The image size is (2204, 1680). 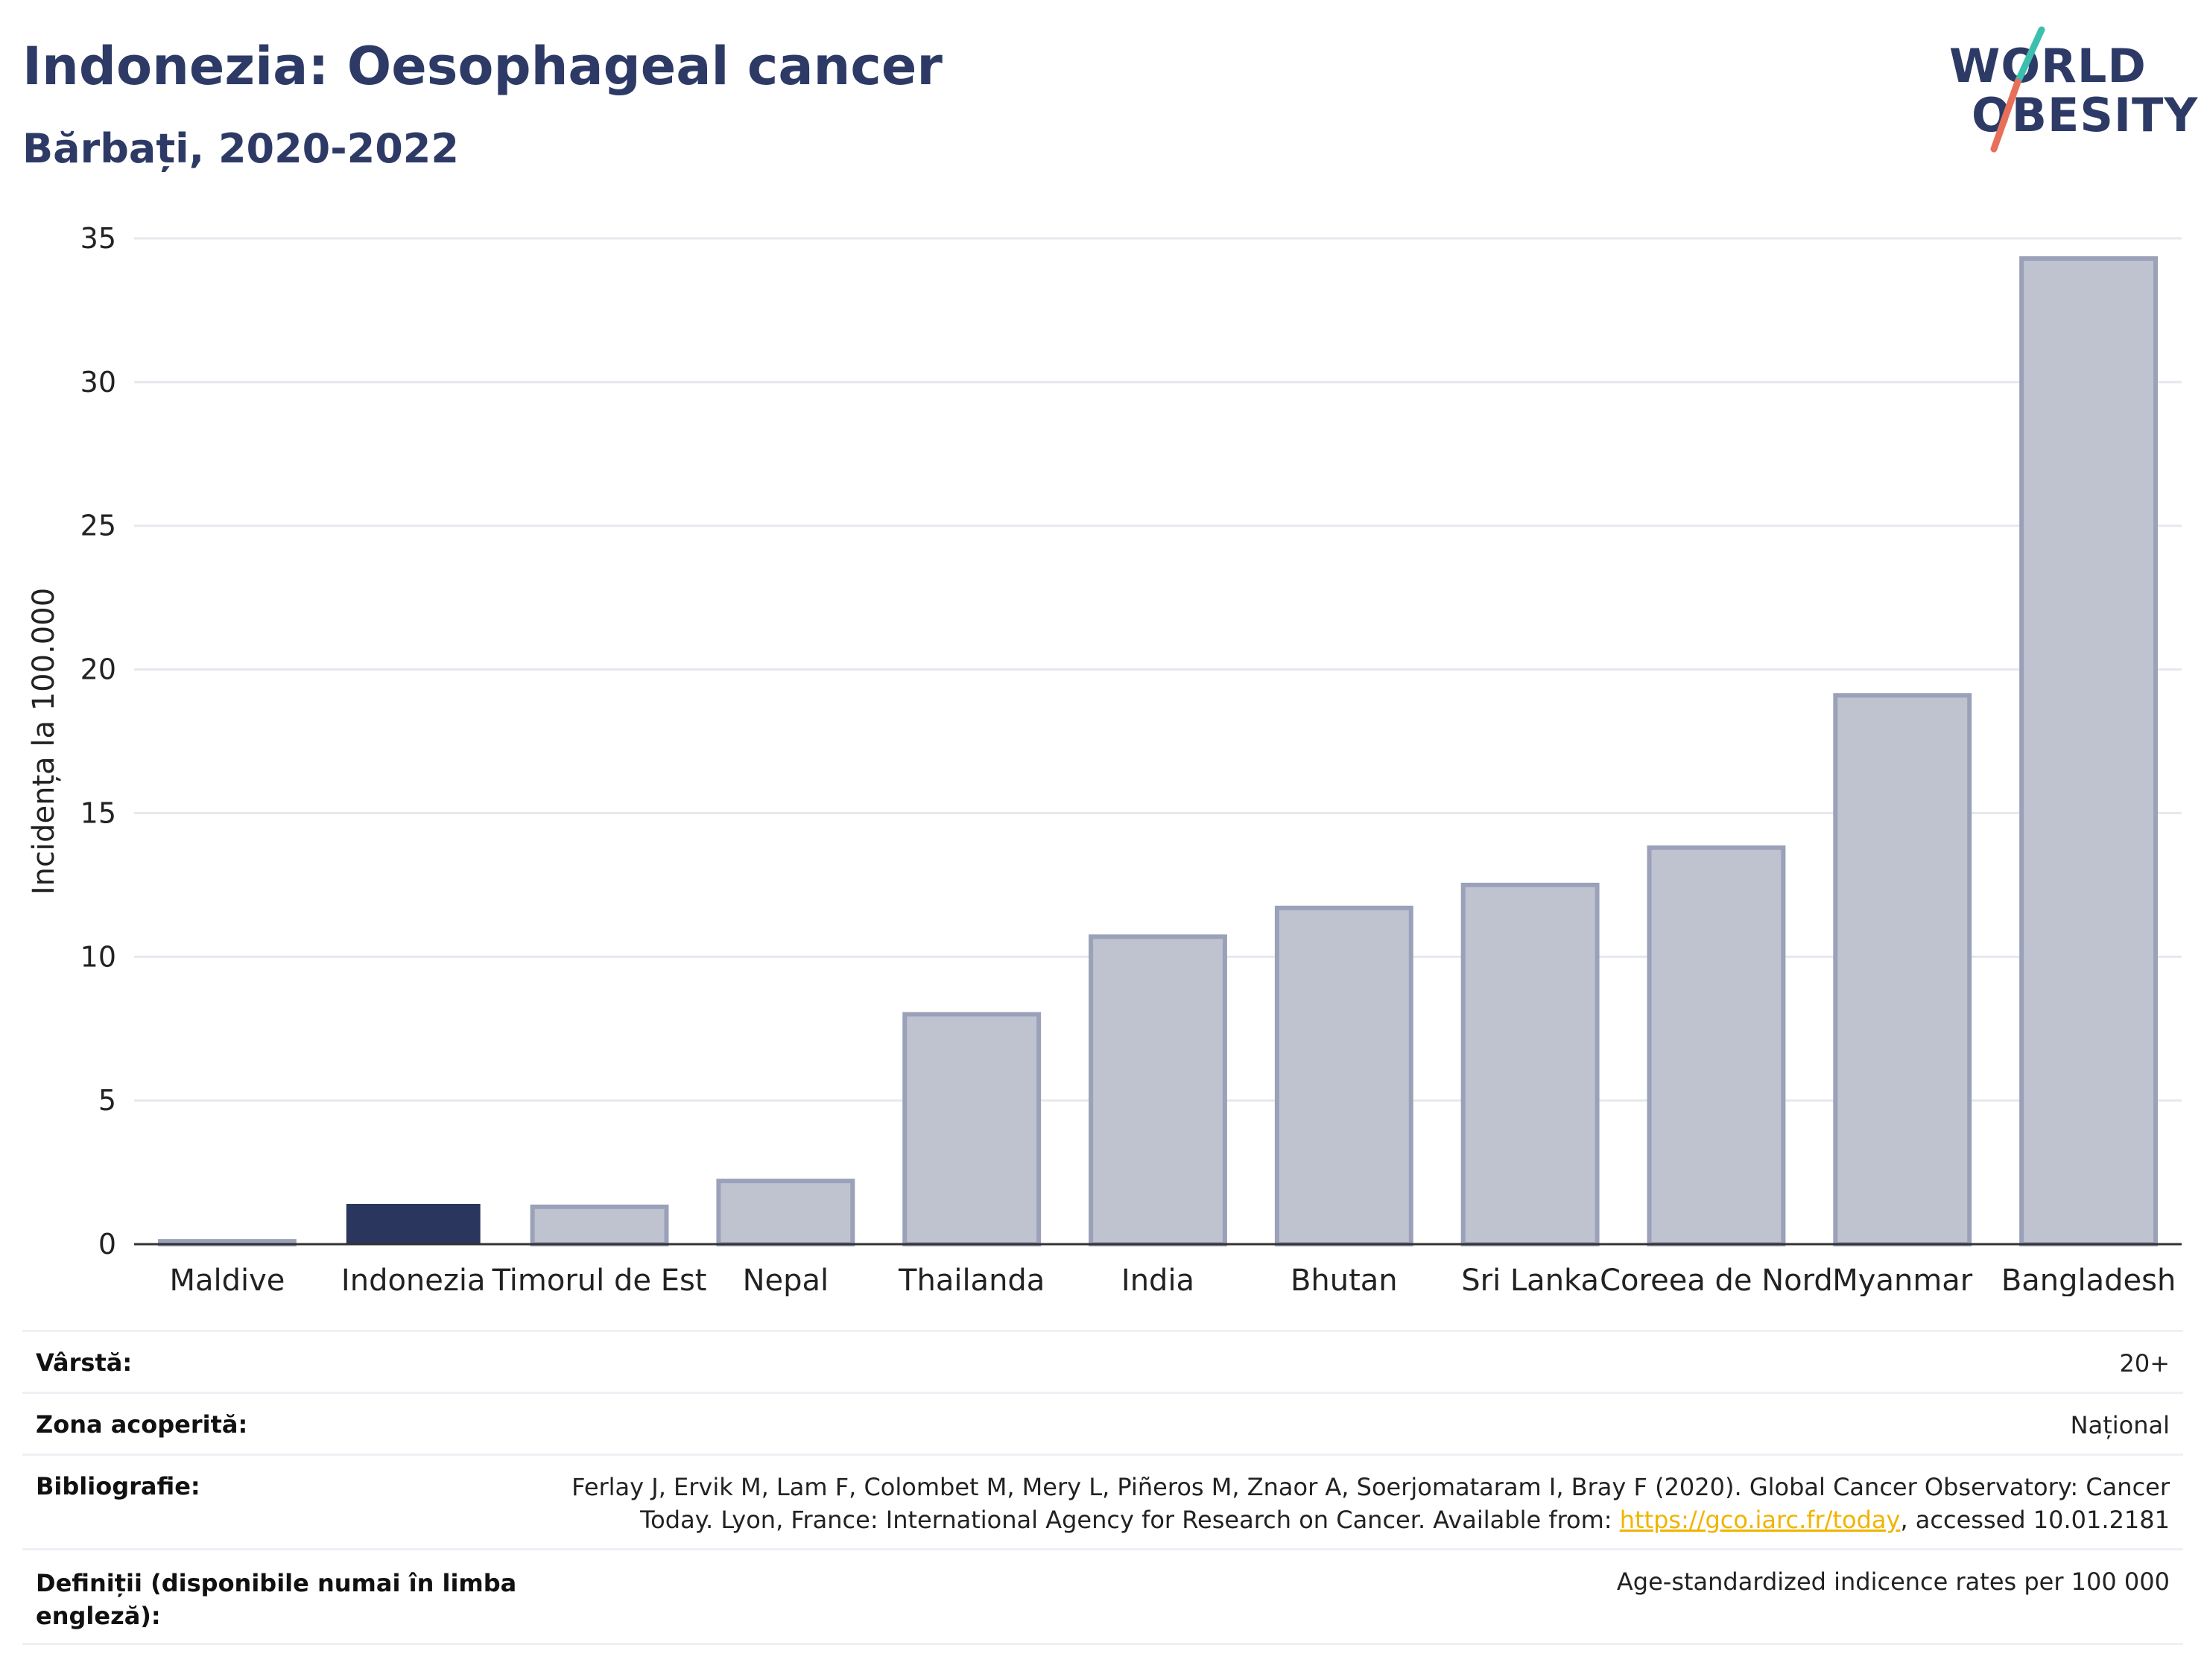 I want to click on bibliography-label: Bibliografie:, so click(x=118, y=1486).